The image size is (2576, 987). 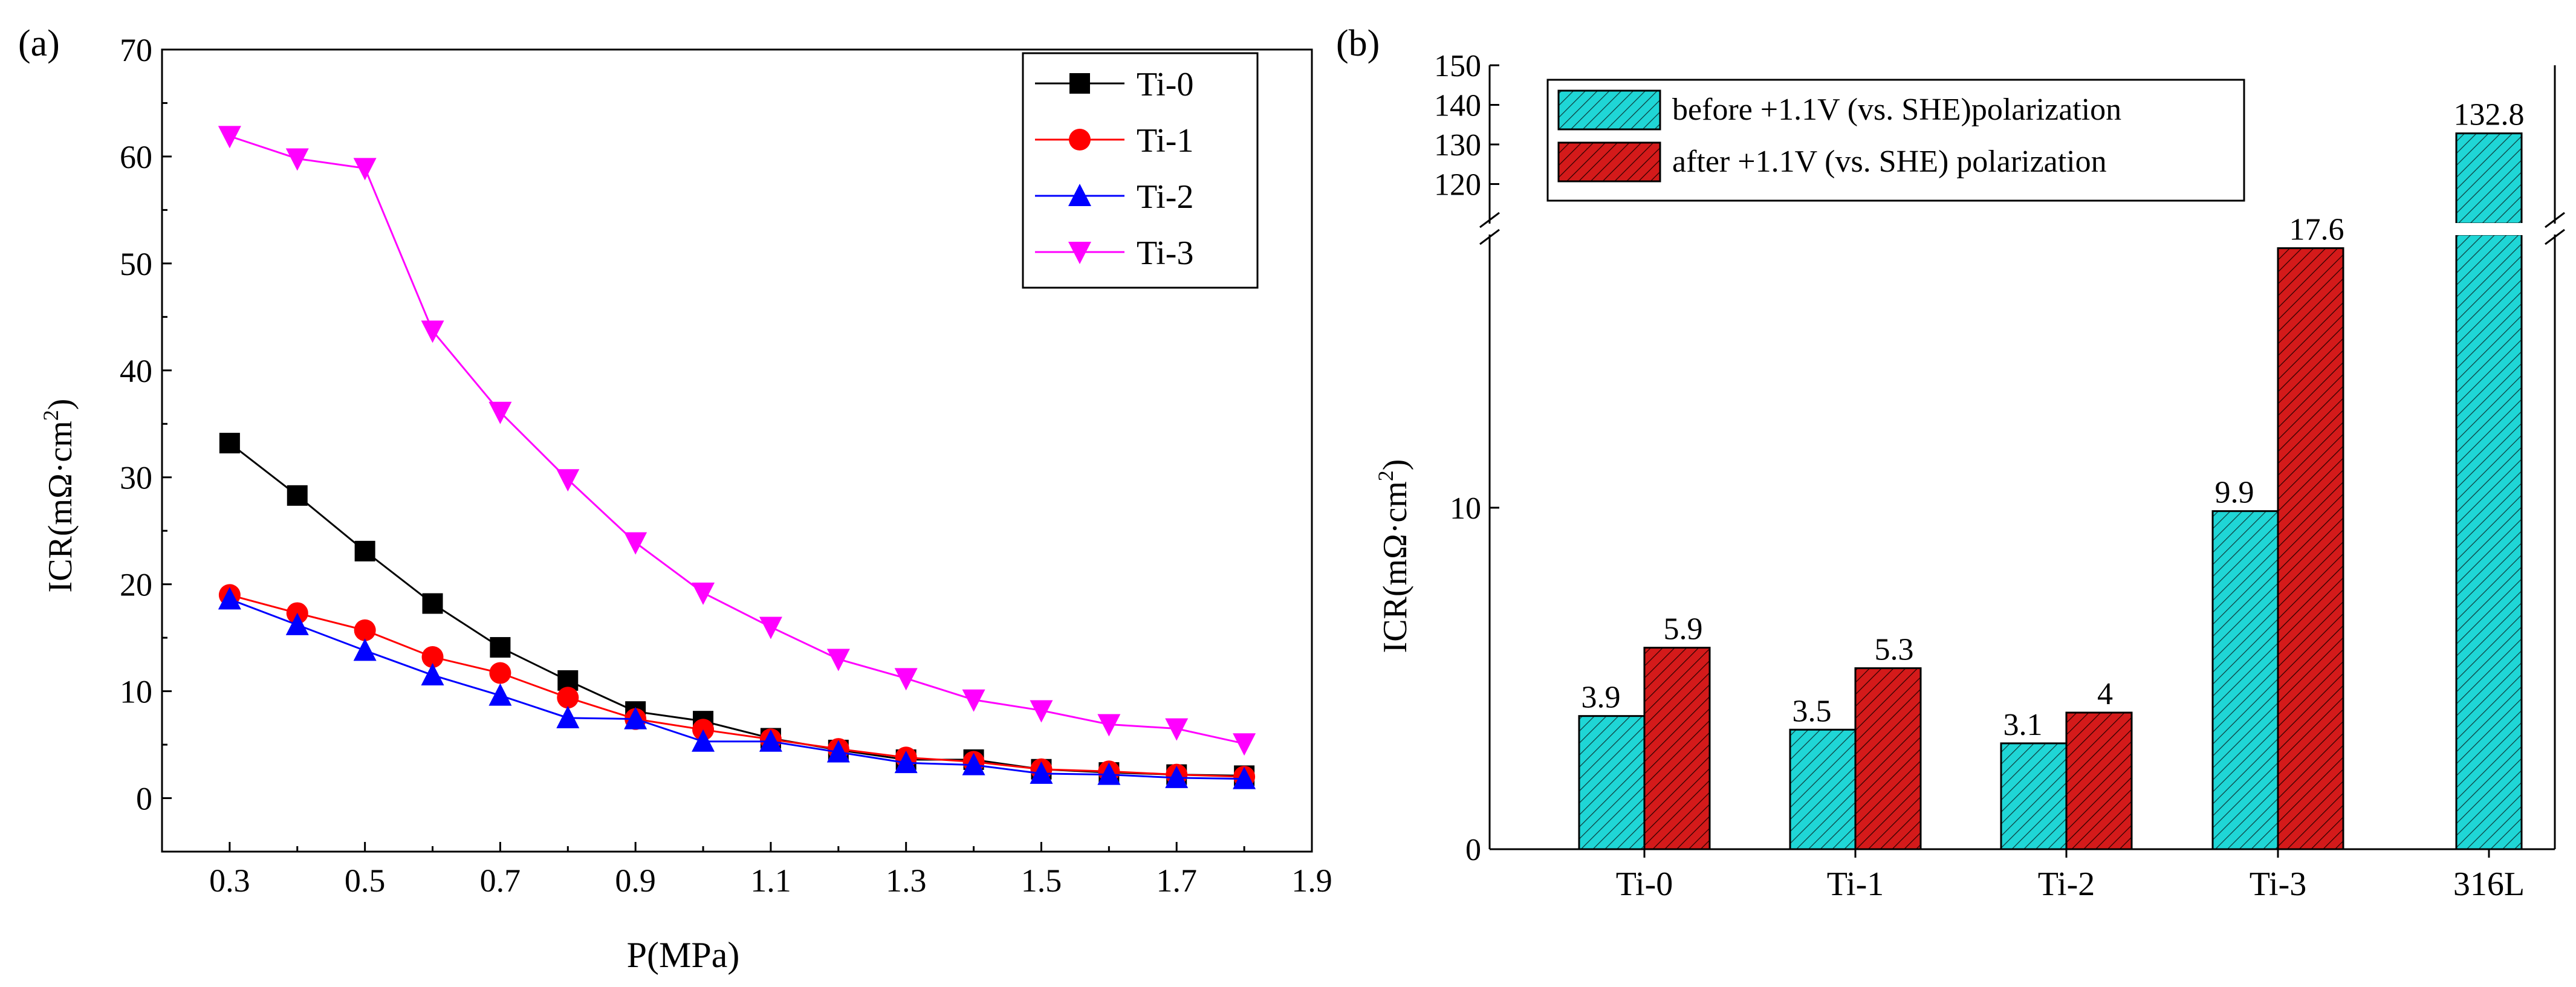 What do you see at coordinates (1812, 711) in the screenshot?
I see `bar-ti-1-before-value-label: 3.5` at bounding box center [1812, 711].